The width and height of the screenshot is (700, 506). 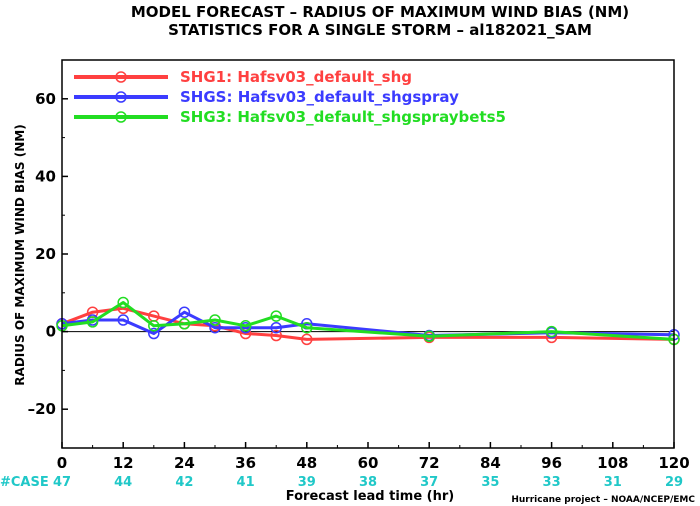 I want to click on case-count: 31, so click(x=613, y=482).